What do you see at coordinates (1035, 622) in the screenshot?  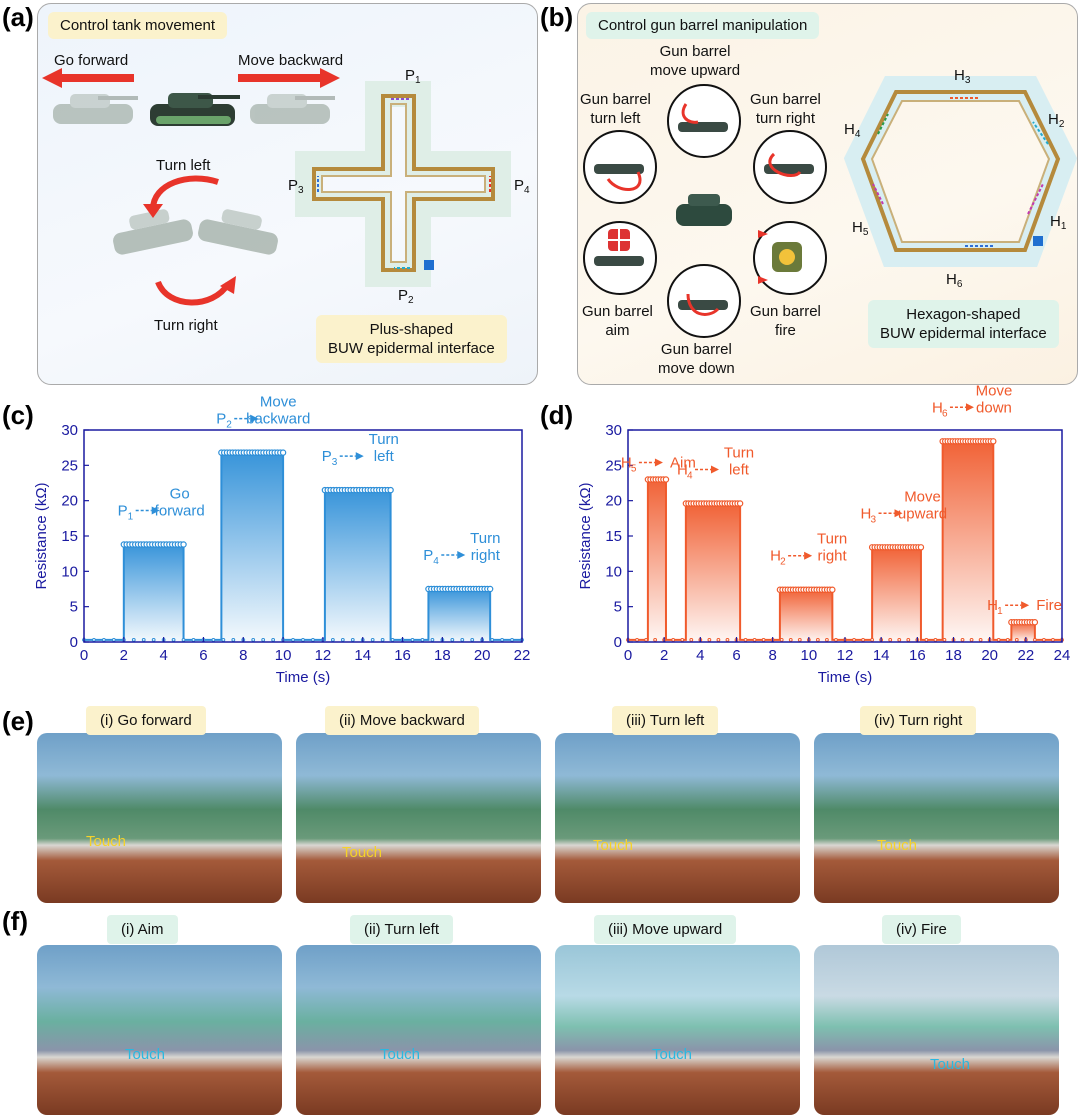 I see `pulse-6-point` at bounding box center [1035, 622].